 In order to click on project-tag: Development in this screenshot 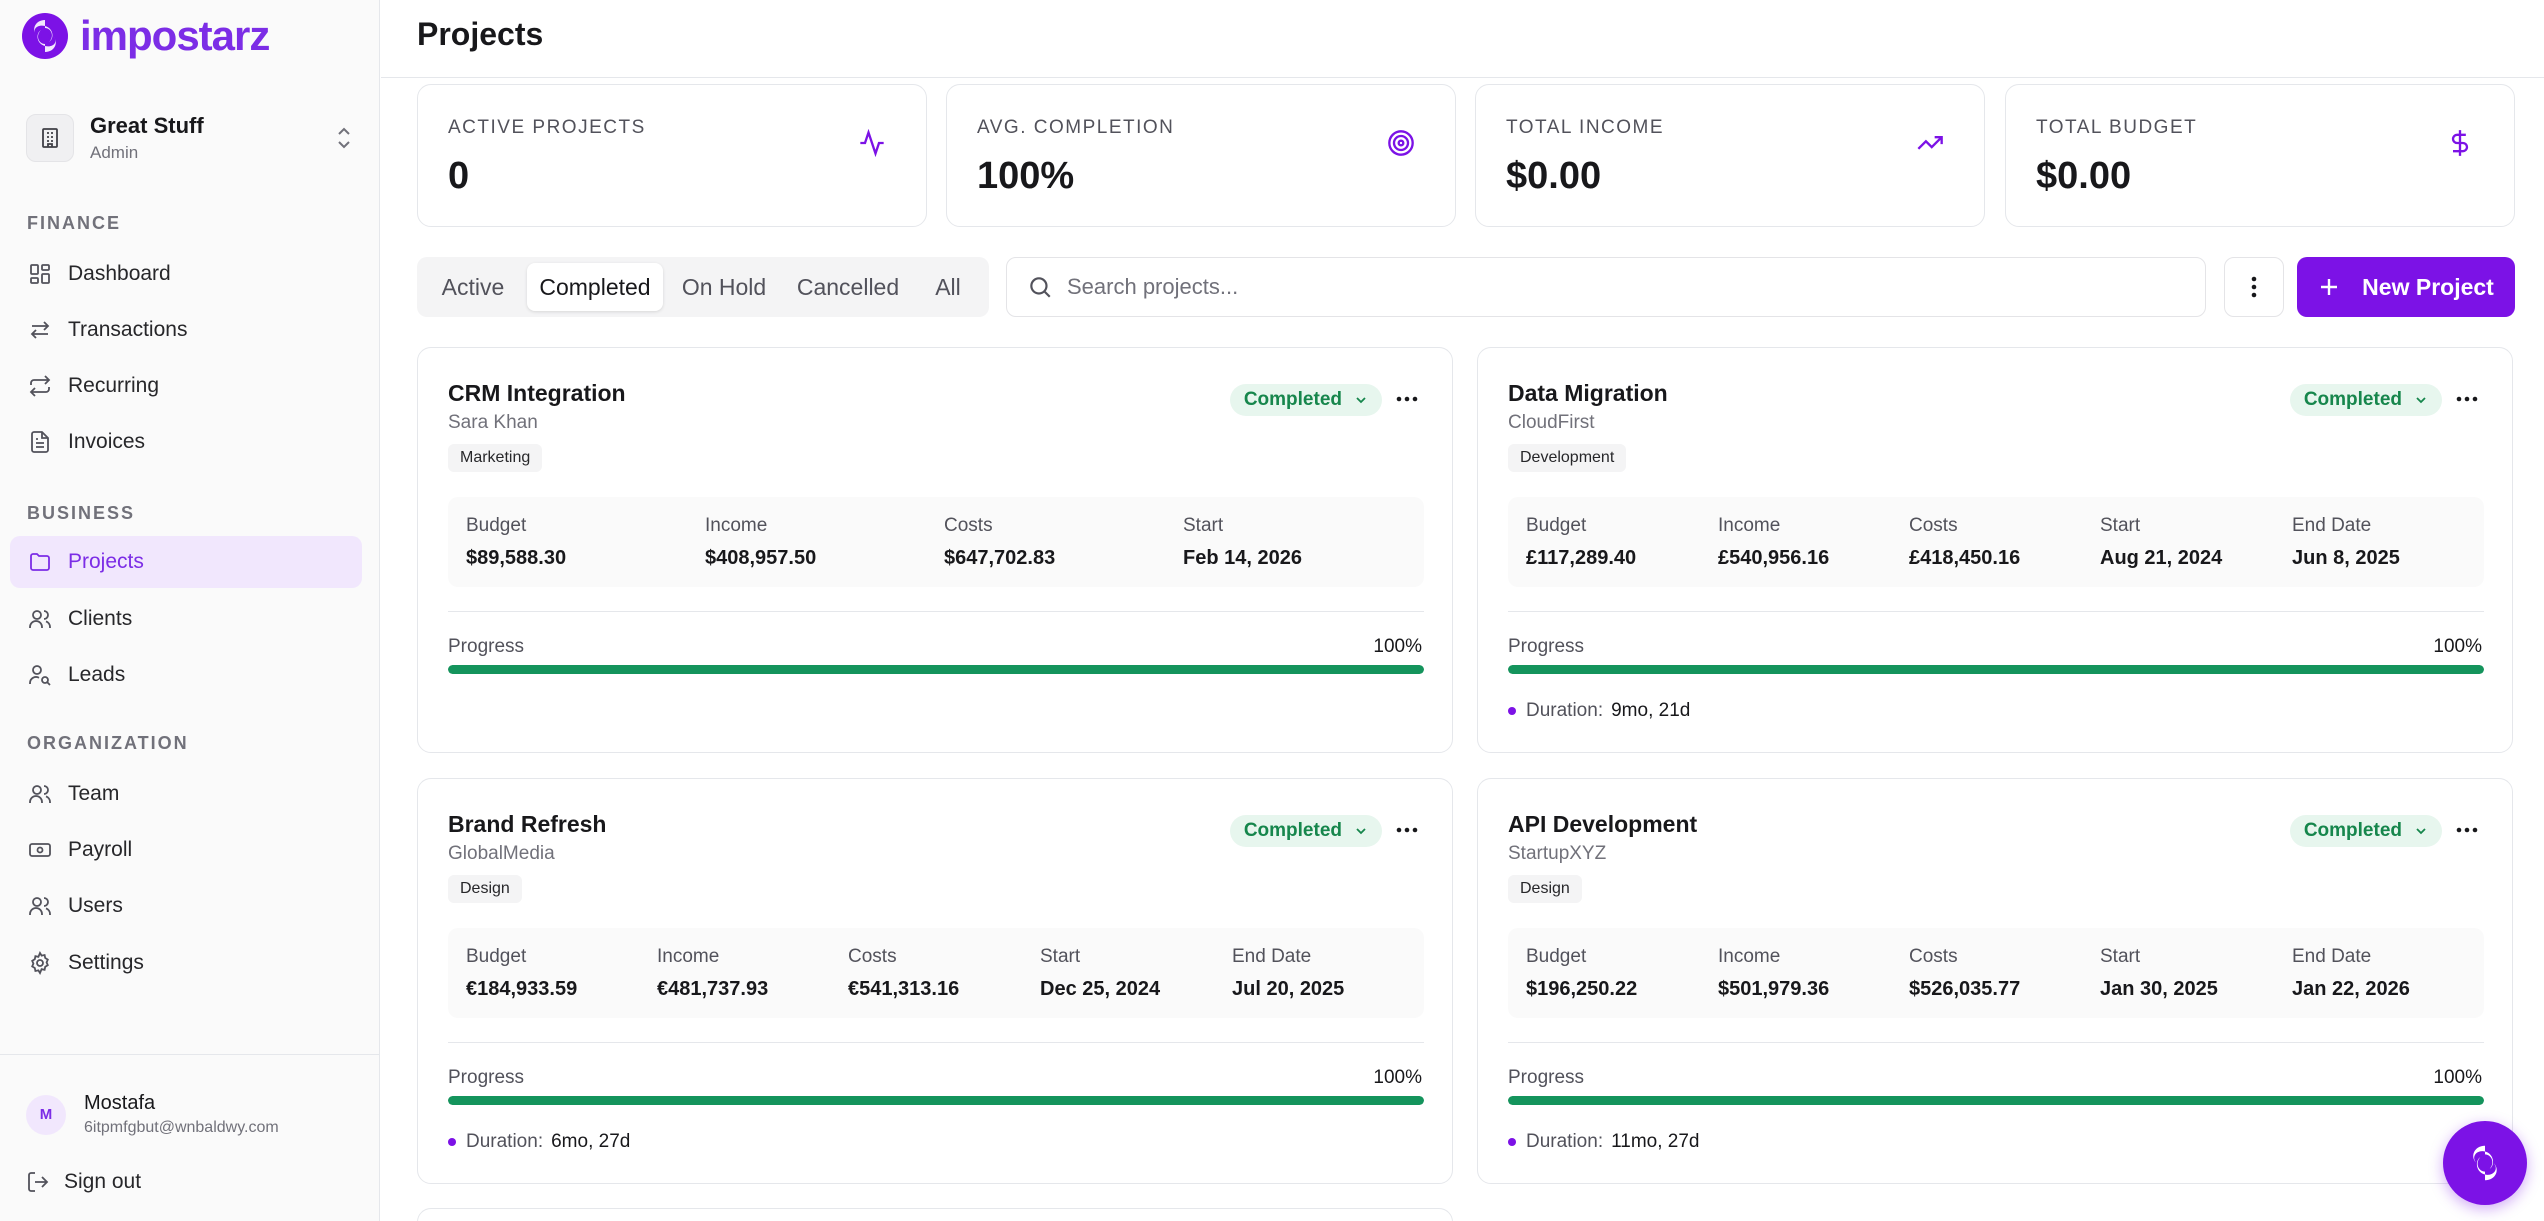, I will do `click(1567, 458)`.